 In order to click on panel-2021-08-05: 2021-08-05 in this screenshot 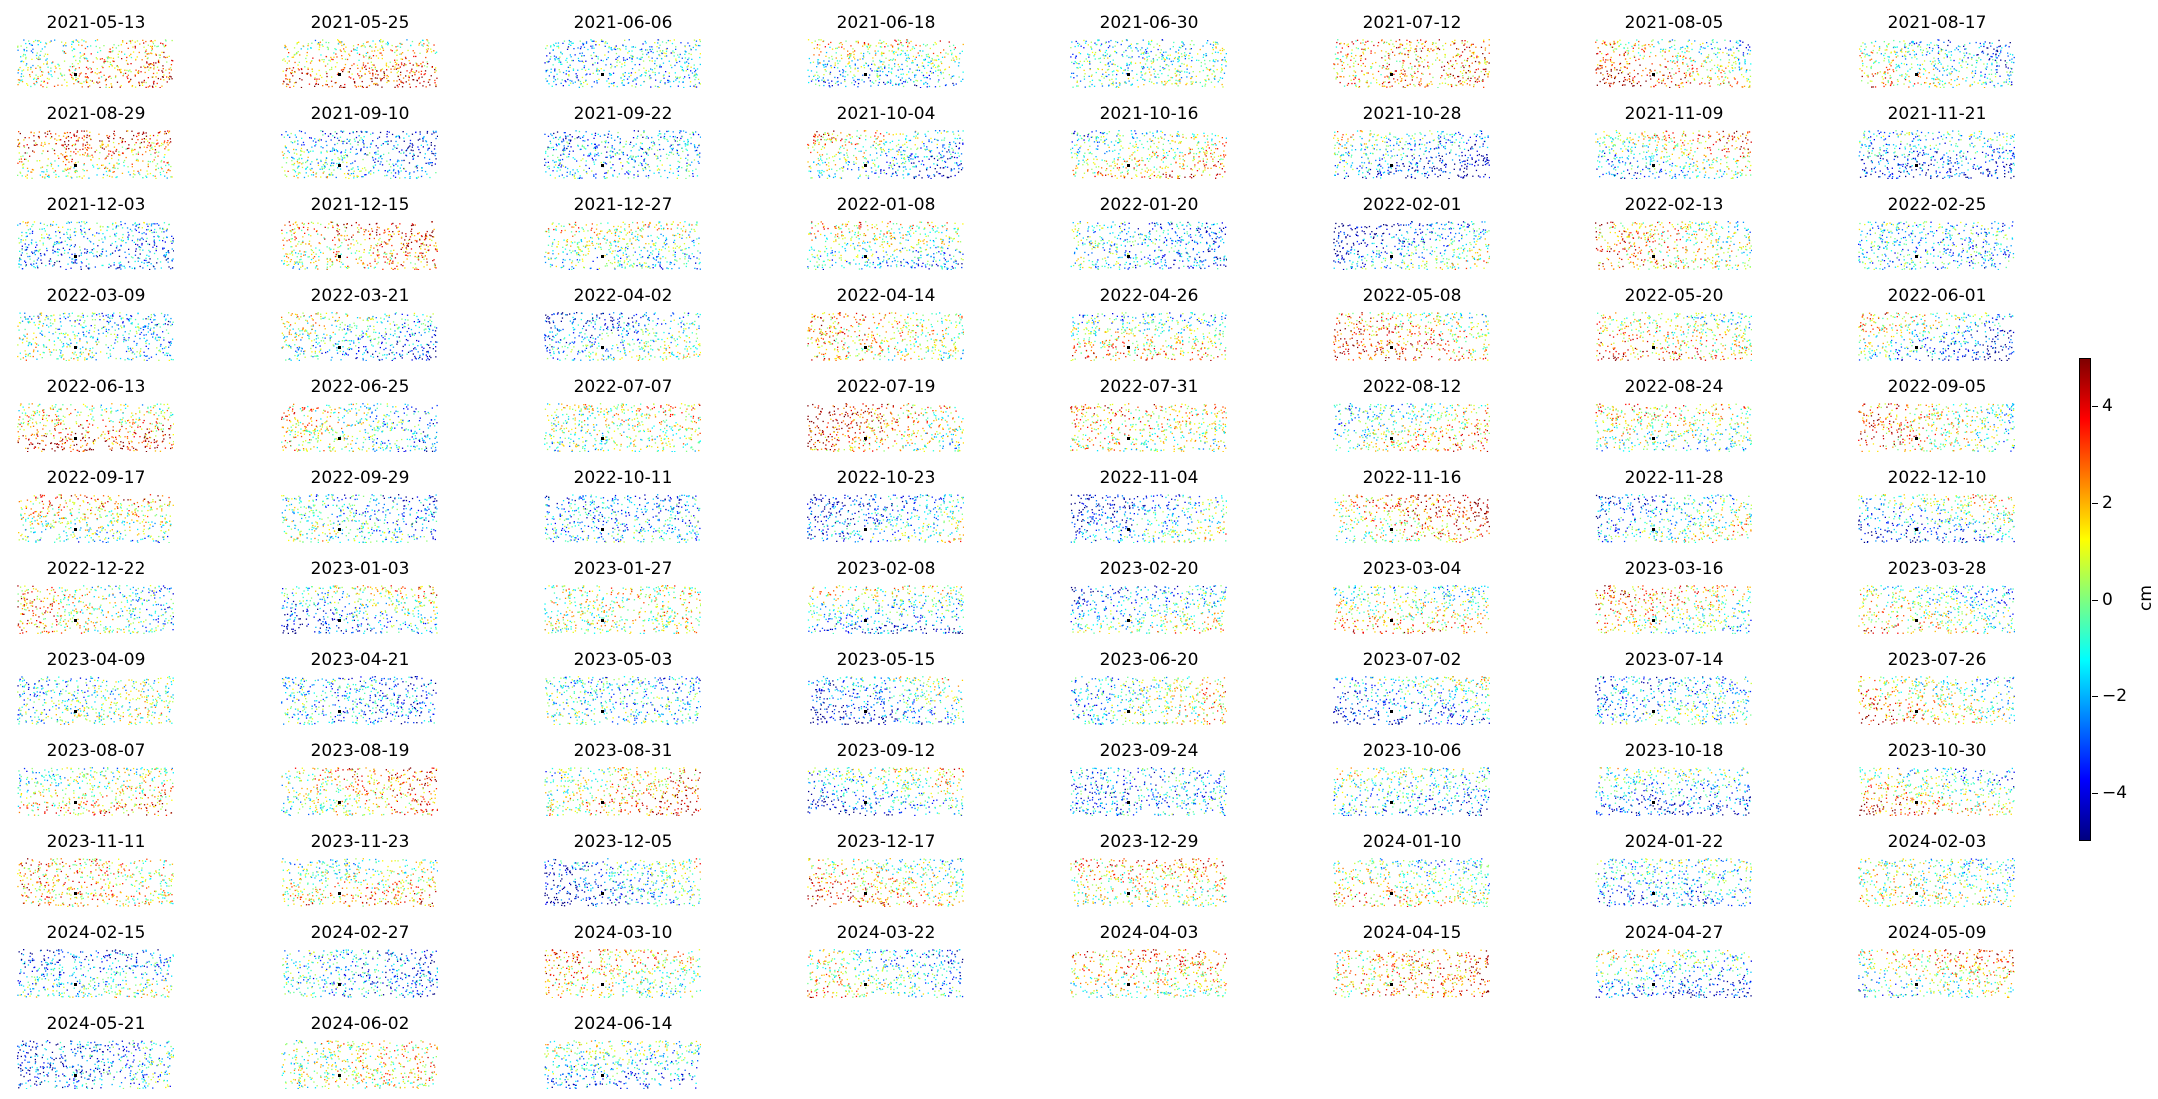, I will do `click(1674, 50)`.